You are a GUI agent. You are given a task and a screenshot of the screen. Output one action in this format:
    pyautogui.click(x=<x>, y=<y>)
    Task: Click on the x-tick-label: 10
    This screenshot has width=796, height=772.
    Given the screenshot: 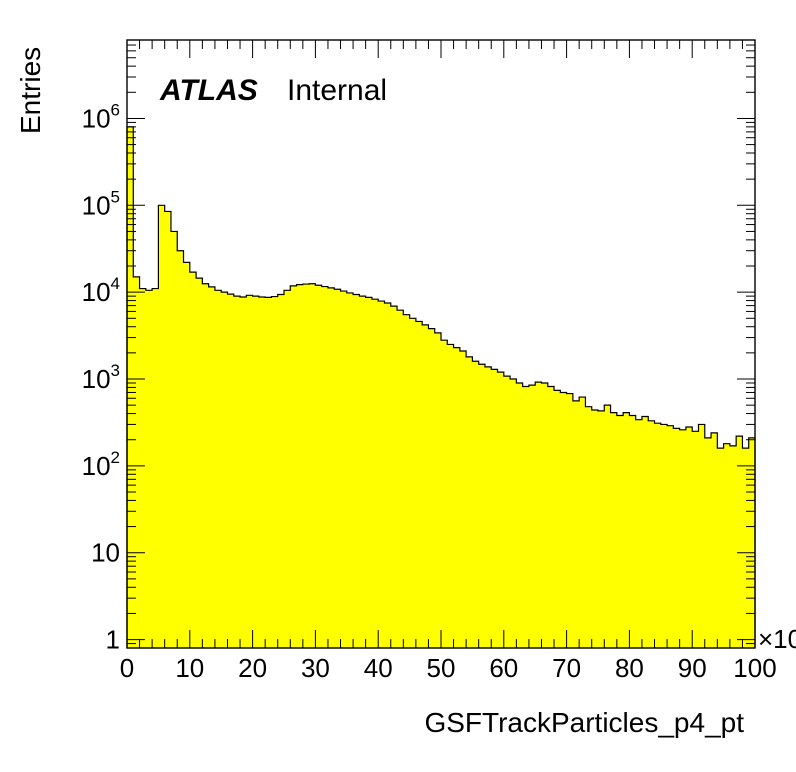 What is the action you would take?
    pyautogui.click(x=189, y=668)
    